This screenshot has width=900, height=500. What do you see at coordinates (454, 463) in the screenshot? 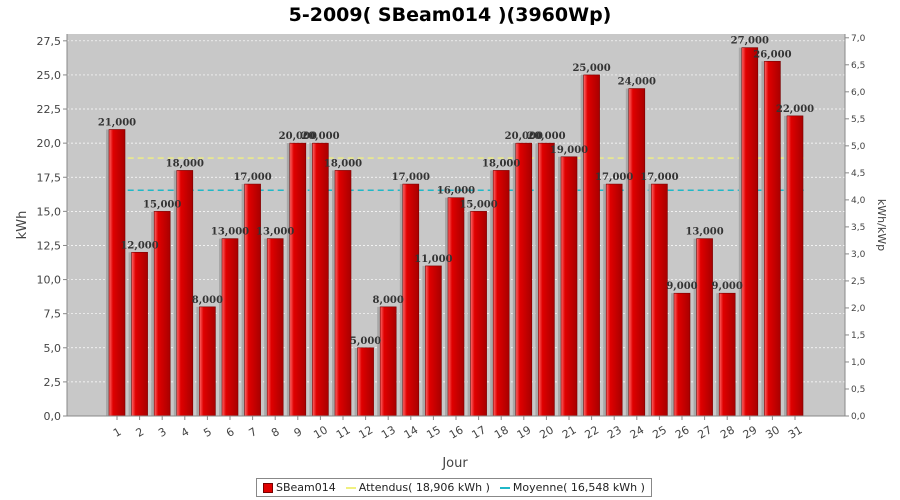
I see `x-axis-label: Jour` at bounding box center [454, 463].